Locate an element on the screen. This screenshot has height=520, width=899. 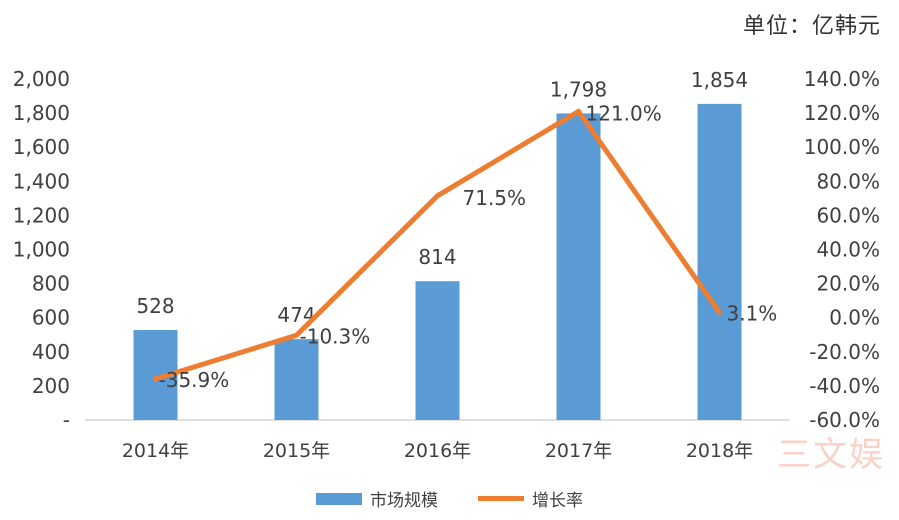
y-right-tick-label: 120.0% is located at coordinates (842, 113).